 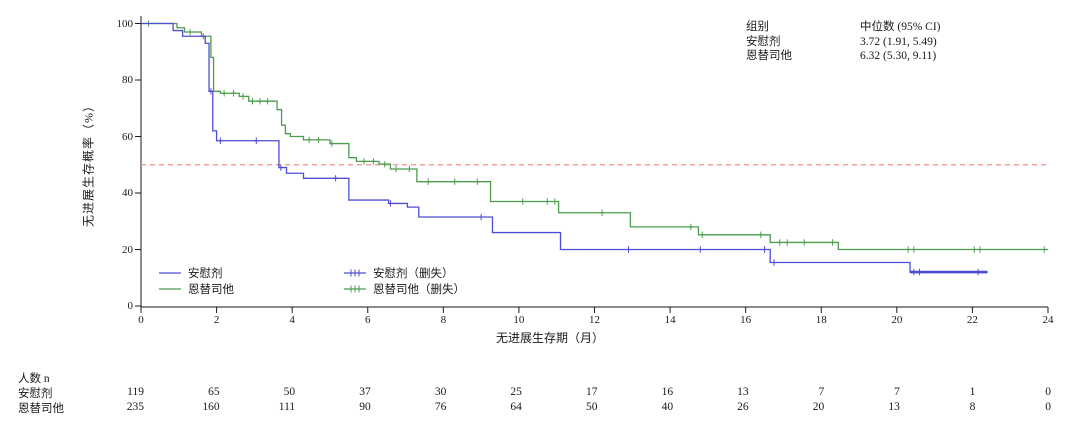 What do you see at coordinates (592, 407) in the screenshot?
I see `risk-value: 50` at bounding box center [592, 407].